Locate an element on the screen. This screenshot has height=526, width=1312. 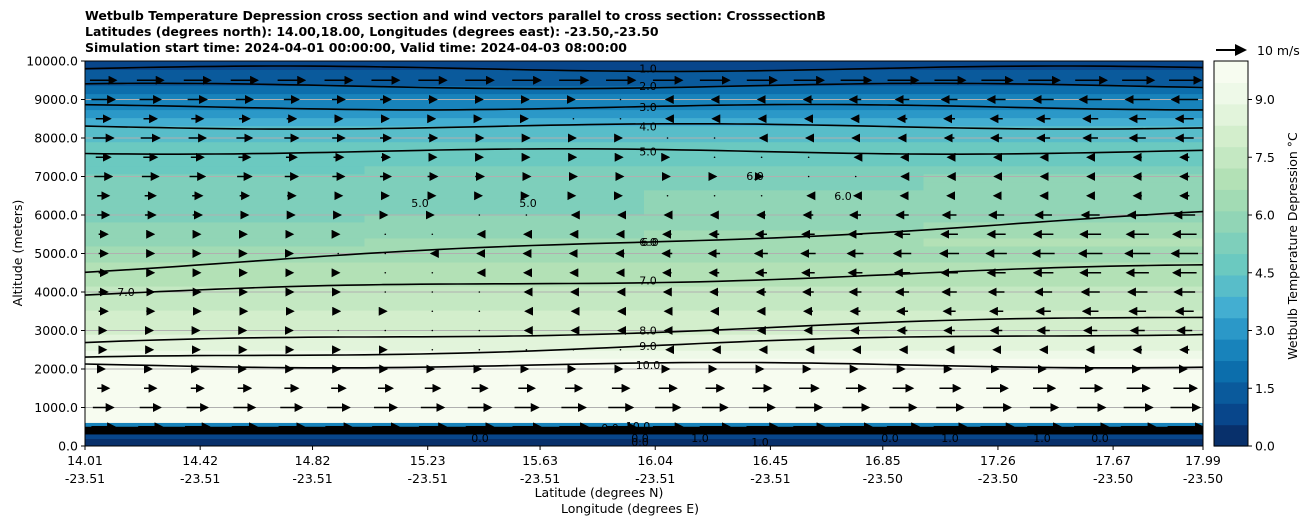
x-tick-label-lat: 17.67 is located at coordinates (1113, 460).